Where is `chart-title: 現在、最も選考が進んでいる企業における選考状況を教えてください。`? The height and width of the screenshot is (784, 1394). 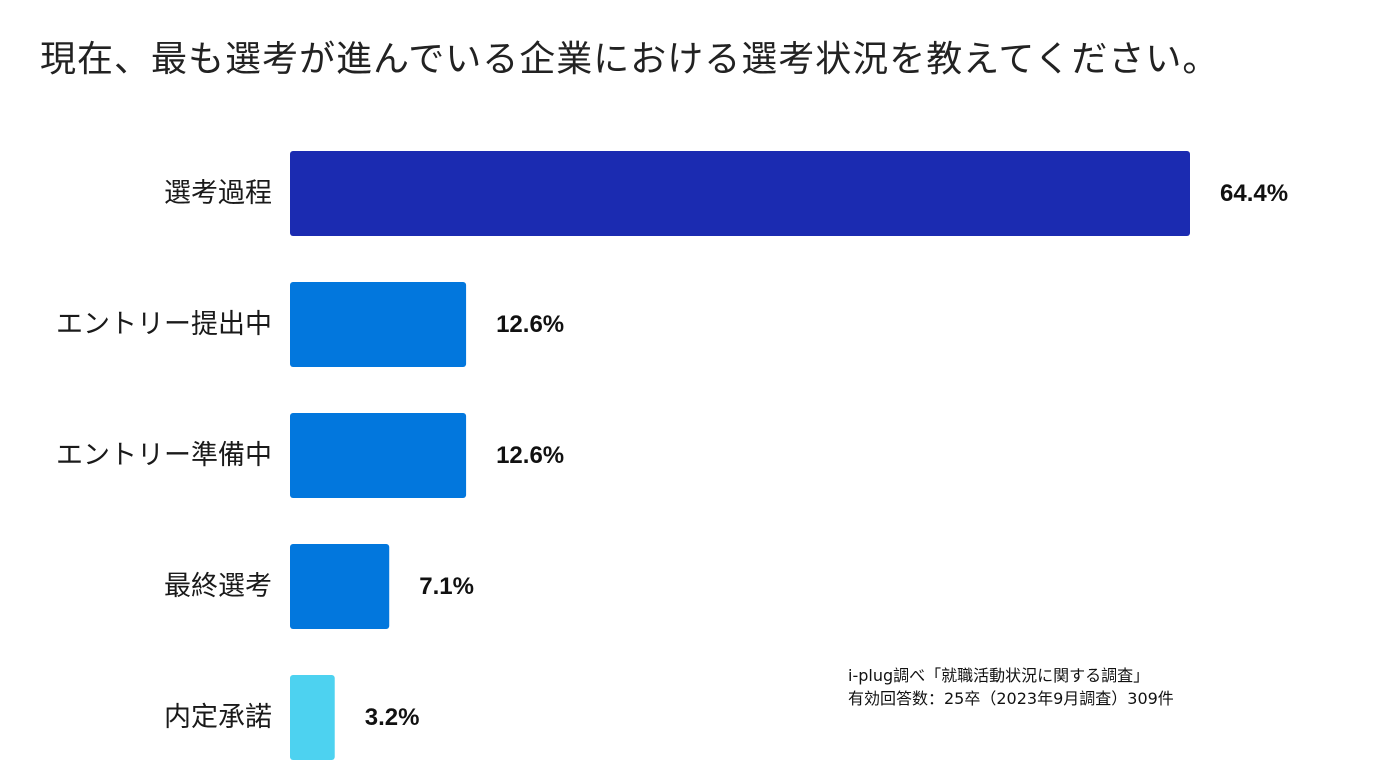
chart-title: 現在、最も選考が進んでいる企業における選考状況を教えてください。 is located at coordinates (630, 59).